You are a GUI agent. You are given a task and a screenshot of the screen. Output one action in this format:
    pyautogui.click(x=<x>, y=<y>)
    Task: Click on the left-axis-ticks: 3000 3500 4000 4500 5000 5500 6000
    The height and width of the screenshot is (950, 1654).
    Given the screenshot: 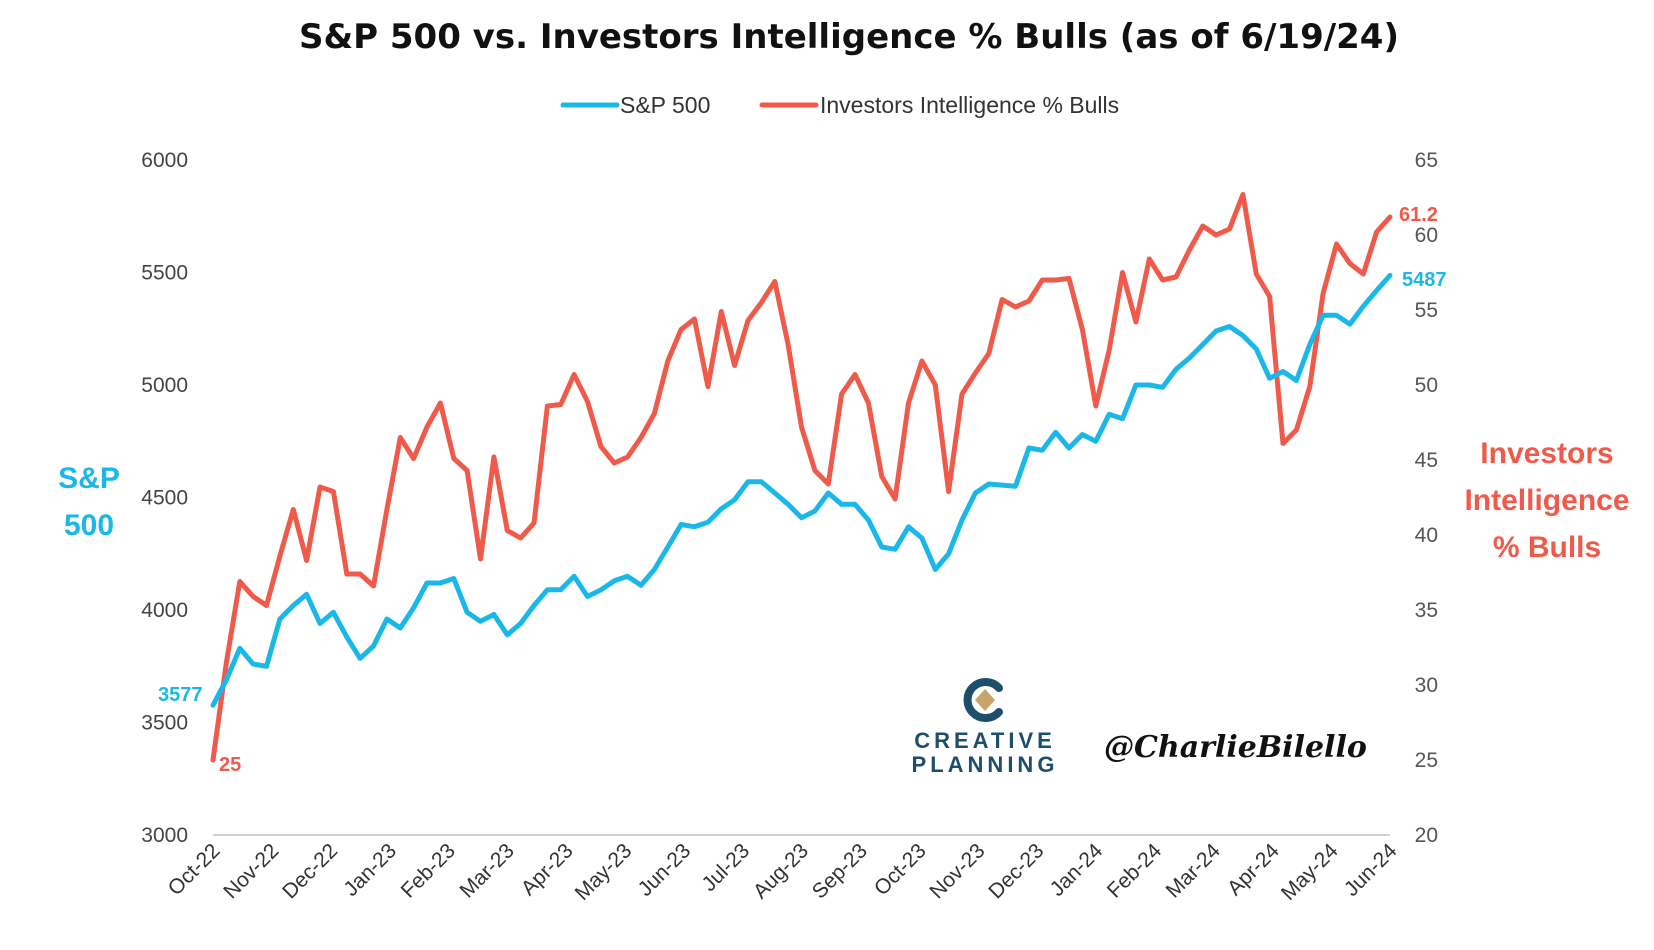 What is the action you would take?
    pyautogui.click(x=164, y=498)
    